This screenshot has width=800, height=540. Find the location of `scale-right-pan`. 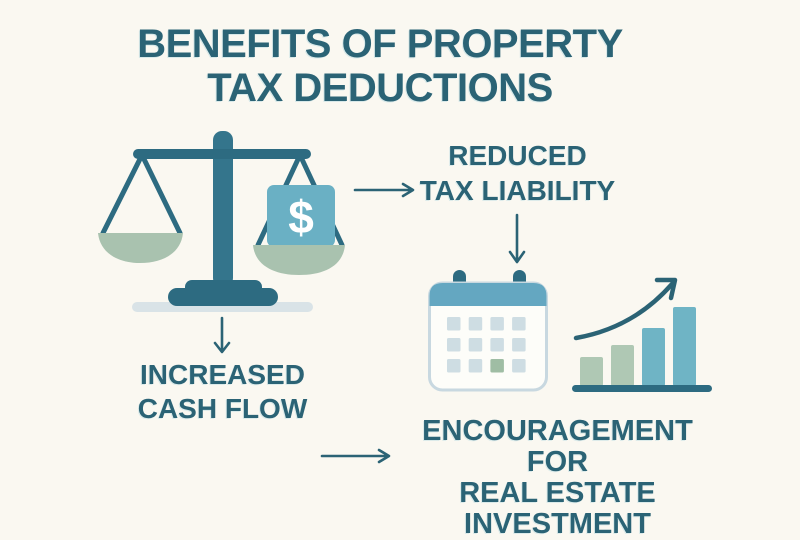

scale-right-pan is located at coordinates (299, 260).